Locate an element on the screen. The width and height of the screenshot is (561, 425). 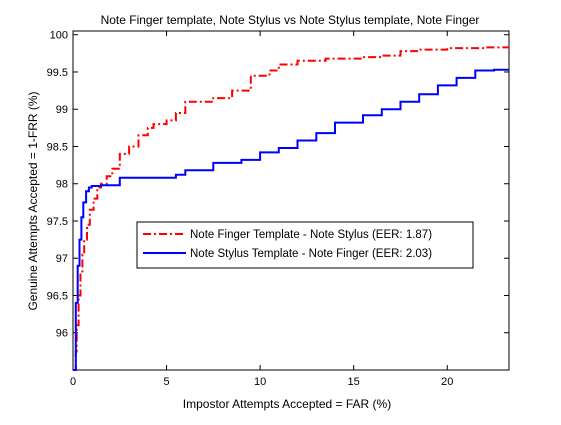
x-tick-label: 20 is located at coordinates (447, 382).